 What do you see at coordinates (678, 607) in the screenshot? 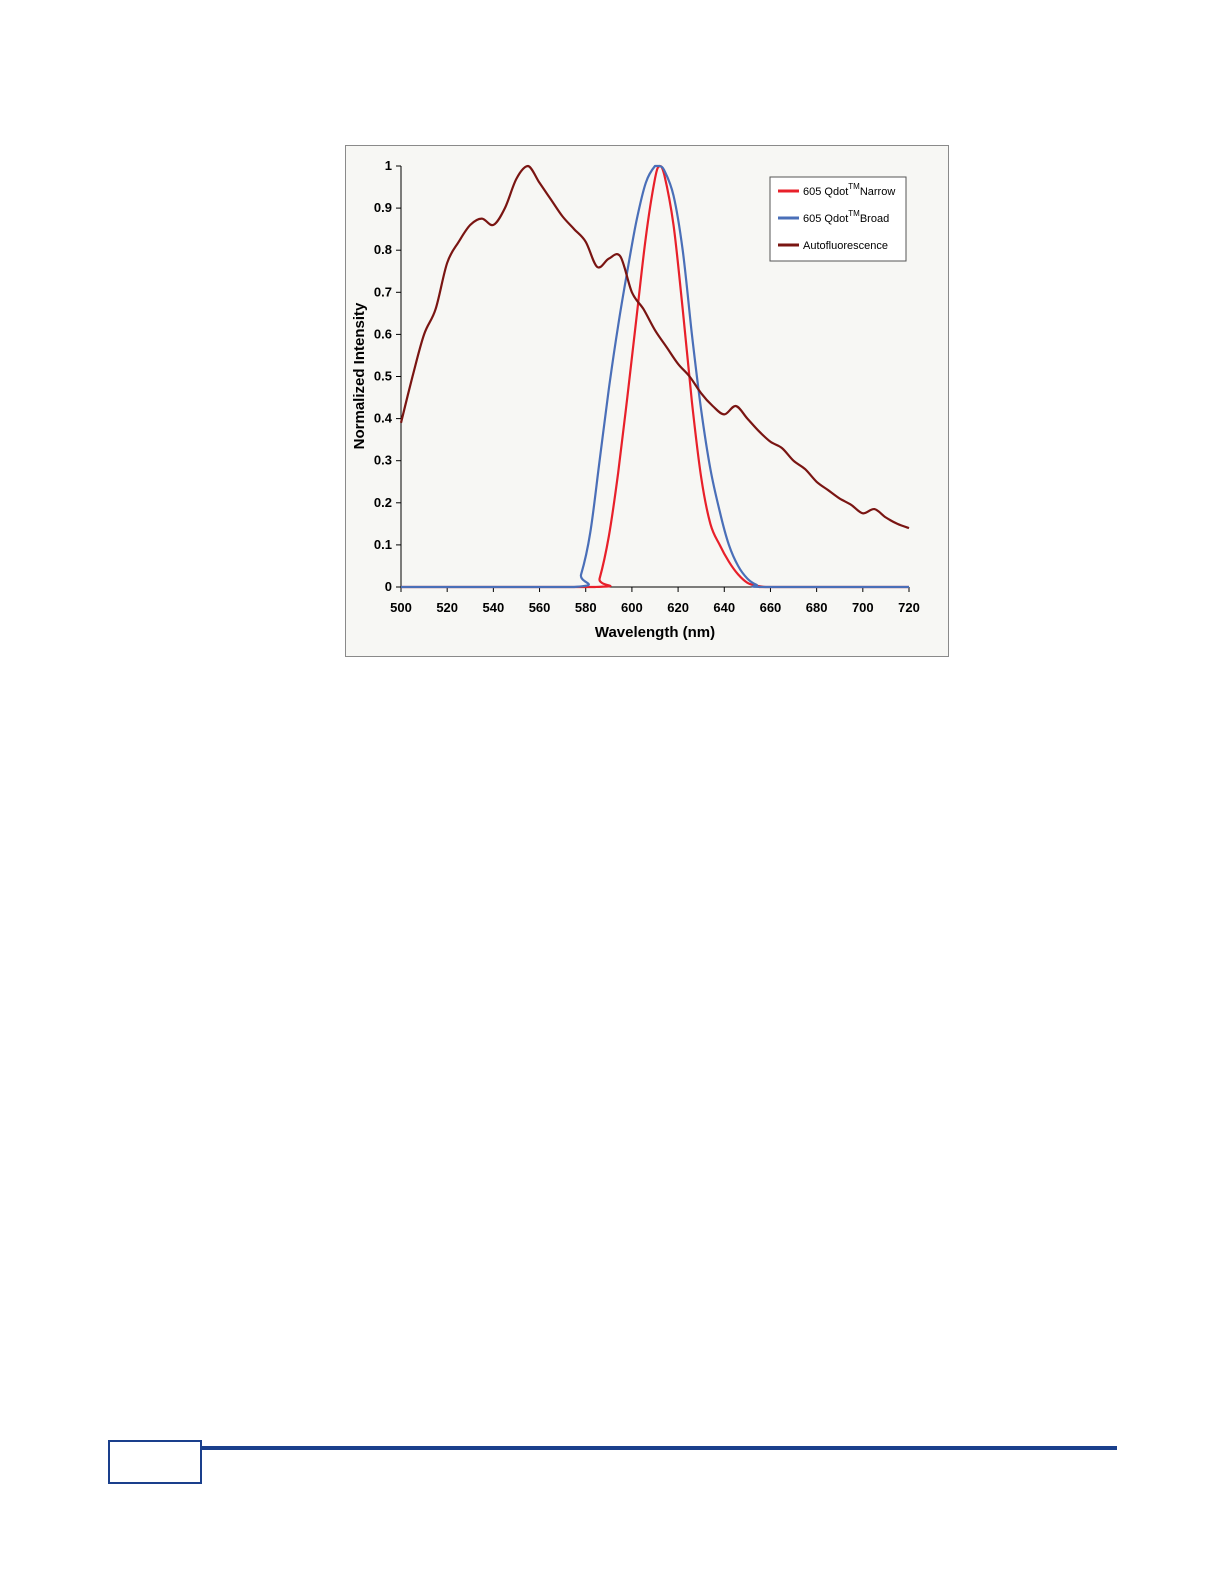
I see `x-tick-label: 620` at bounding box center [678, 607].